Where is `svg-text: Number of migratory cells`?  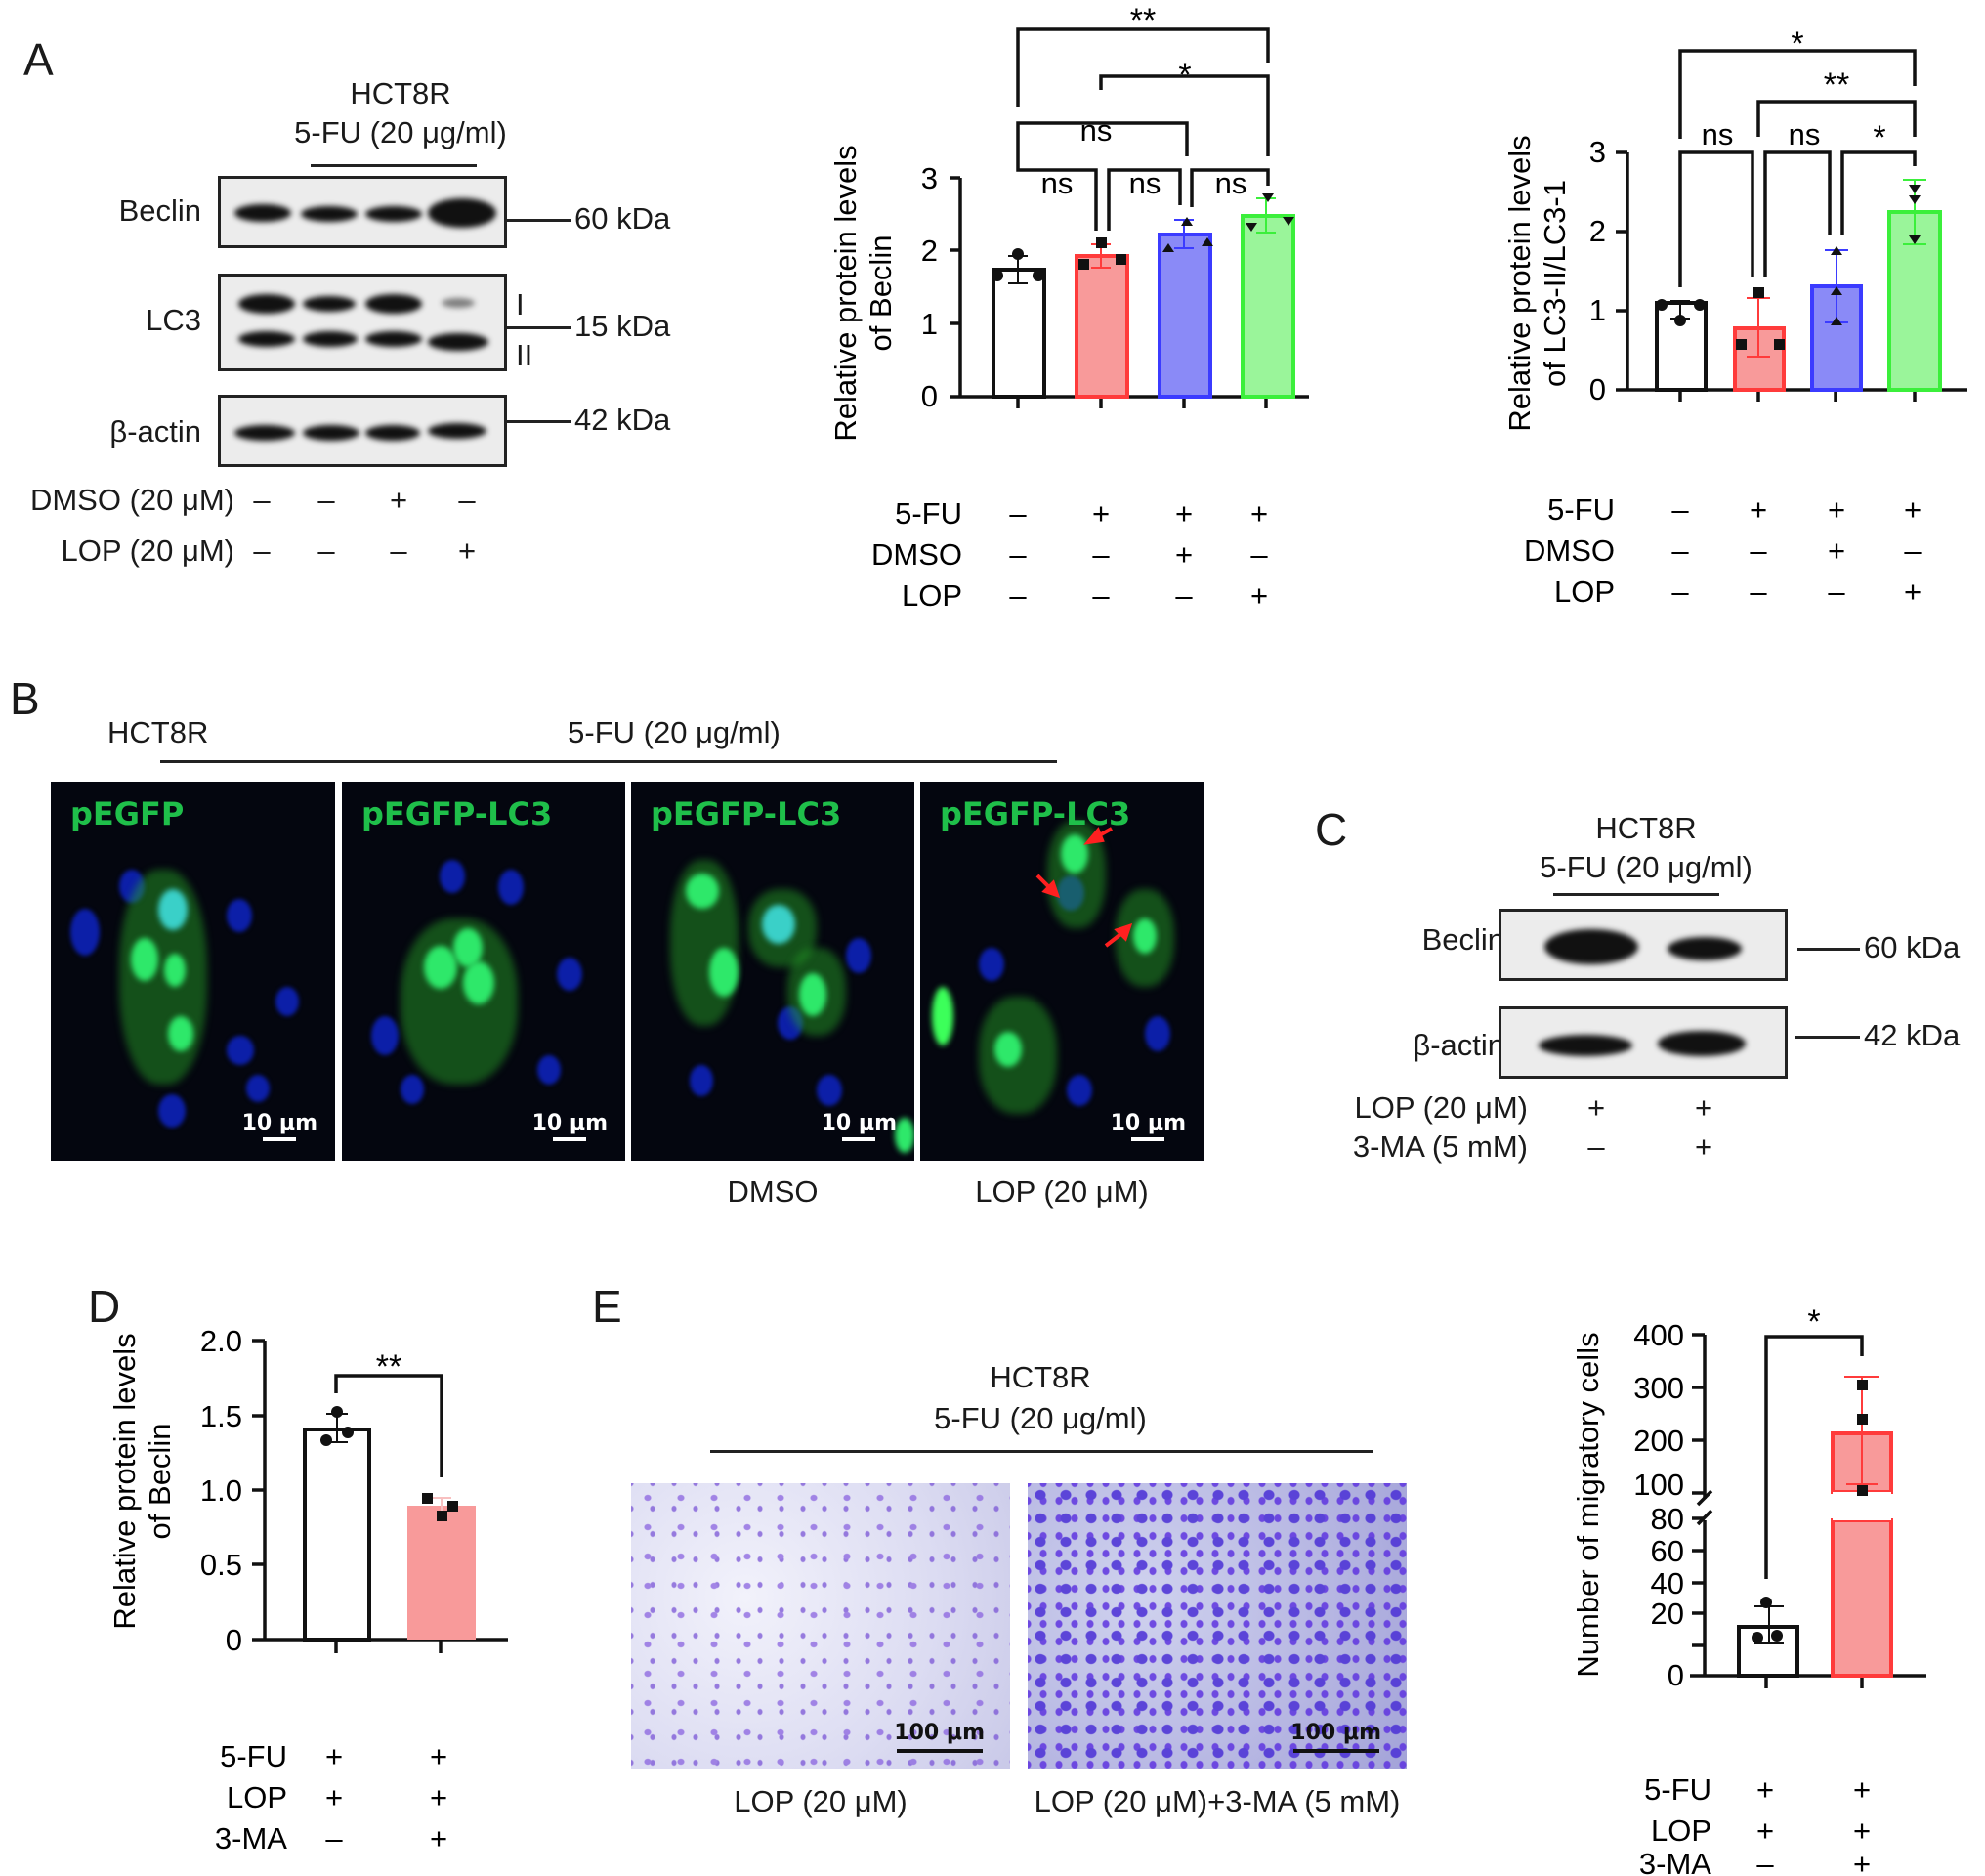
svg-text: Number of migratory cells is located at coordinates (1588, 1504).